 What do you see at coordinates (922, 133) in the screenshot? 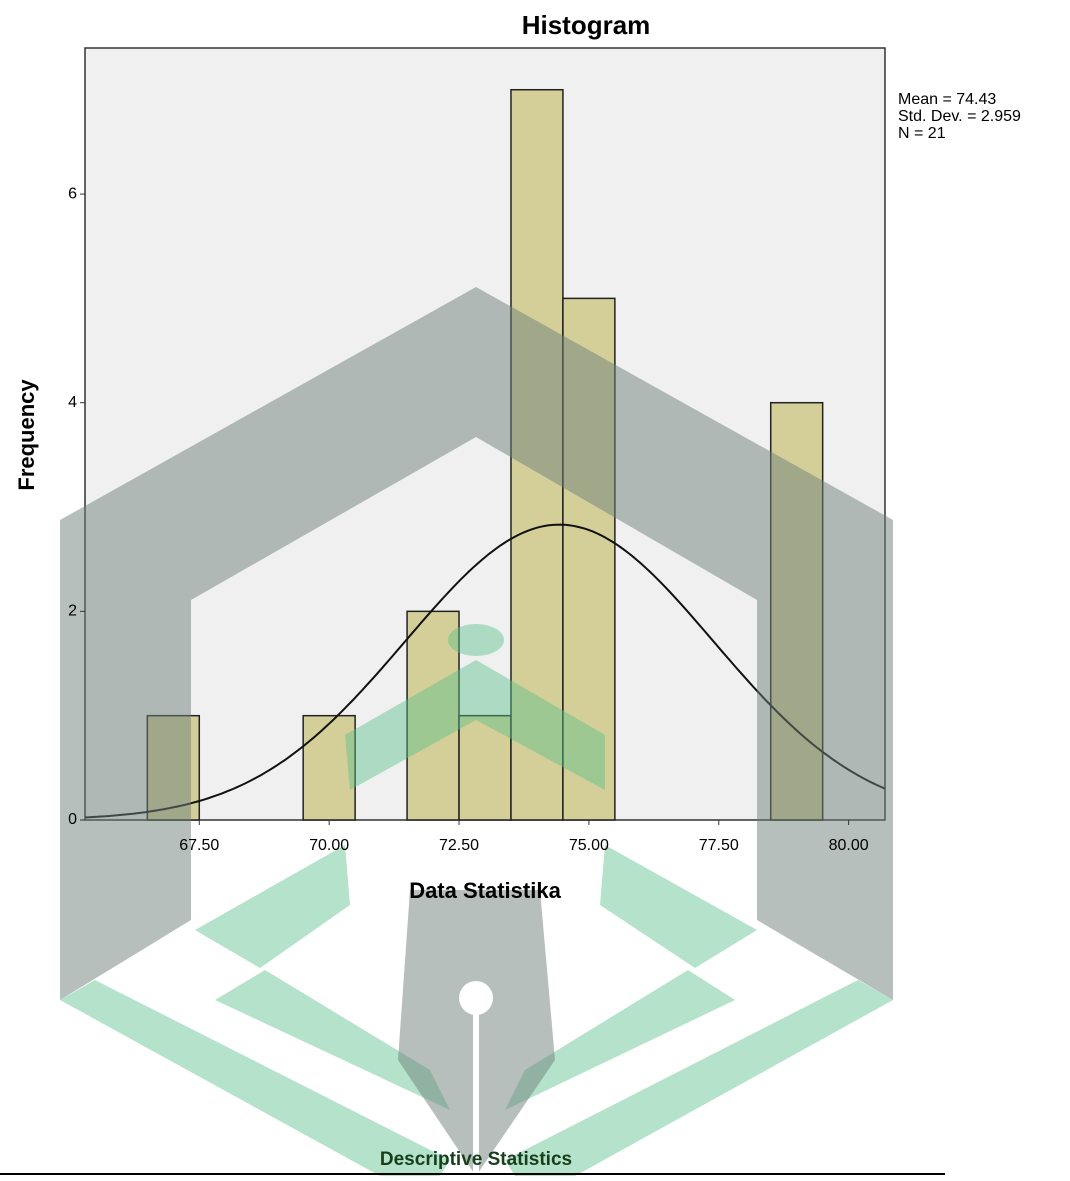
I see `stat-n: N = 21` at bounding box center [922, 133].